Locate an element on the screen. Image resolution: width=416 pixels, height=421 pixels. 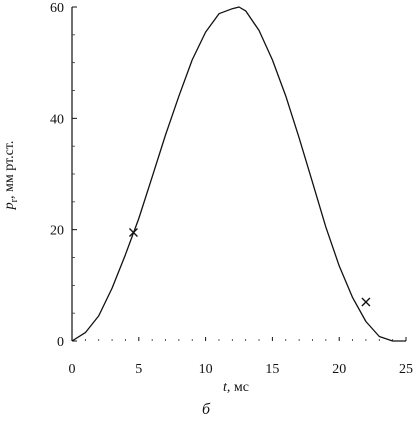
x-tick-label: 0 is located at coordinates (72, 369).